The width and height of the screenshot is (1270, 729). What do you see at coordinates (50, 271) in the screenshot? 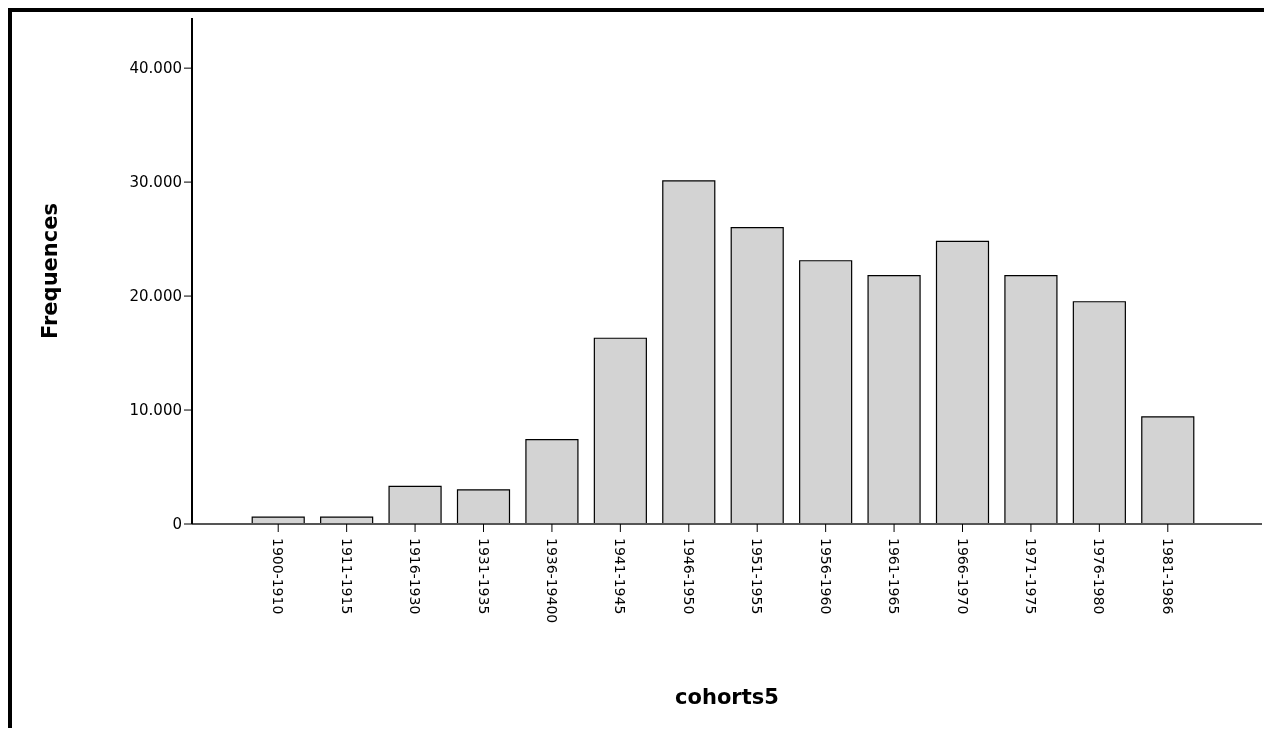
I see `y-axis-title: Frequences` at bounding box center [50, 271].